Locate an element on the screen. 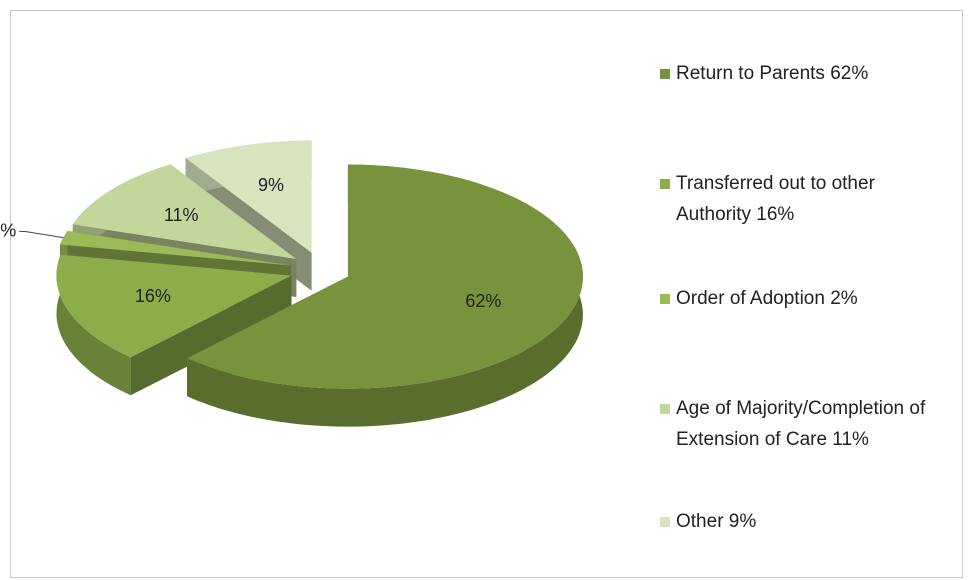 Image resolution: width=975 pixels, height=580 pixels. legend-item: Other 9% is located at coordinates (802, 521).